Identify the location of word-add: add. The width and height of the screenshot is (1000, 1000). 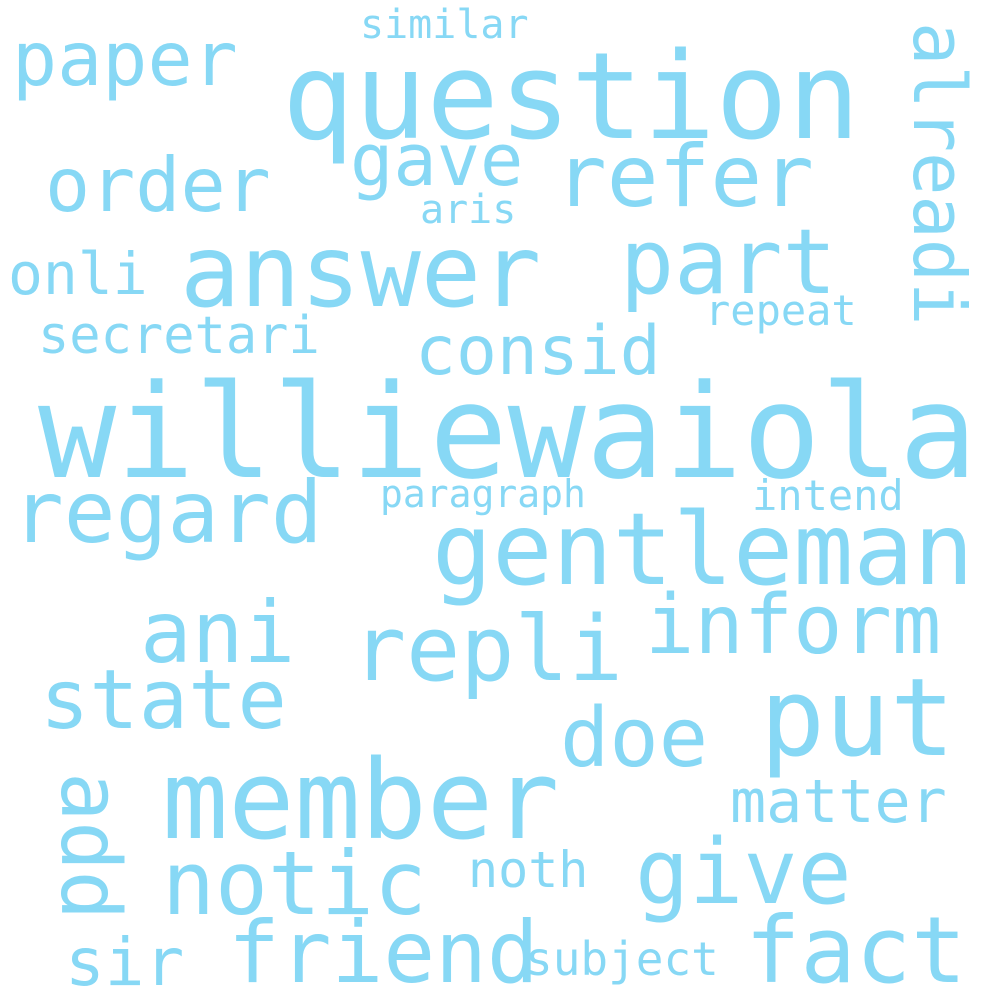
(89, 846).